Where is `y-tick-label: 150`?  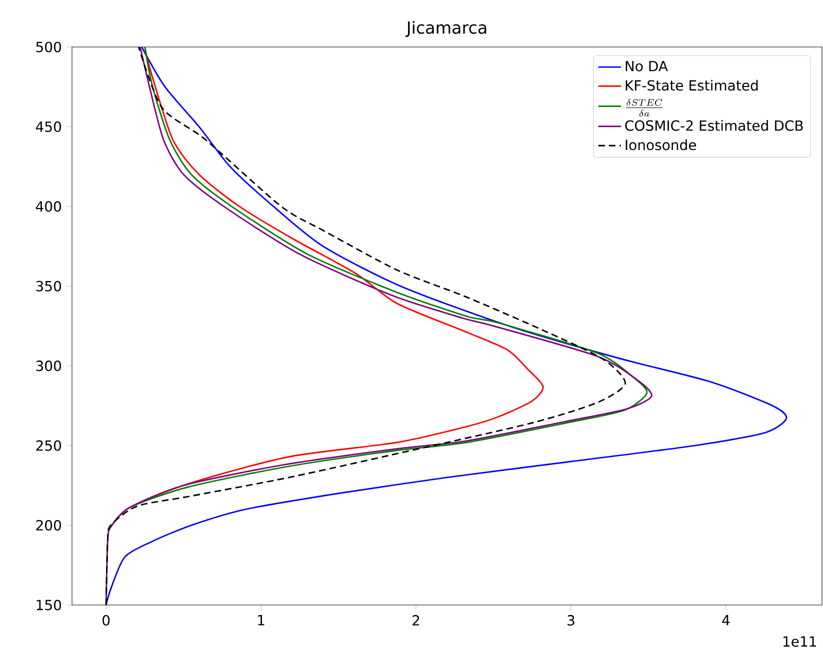 y-tick-label: 150 is located at coordinates (49, 605).